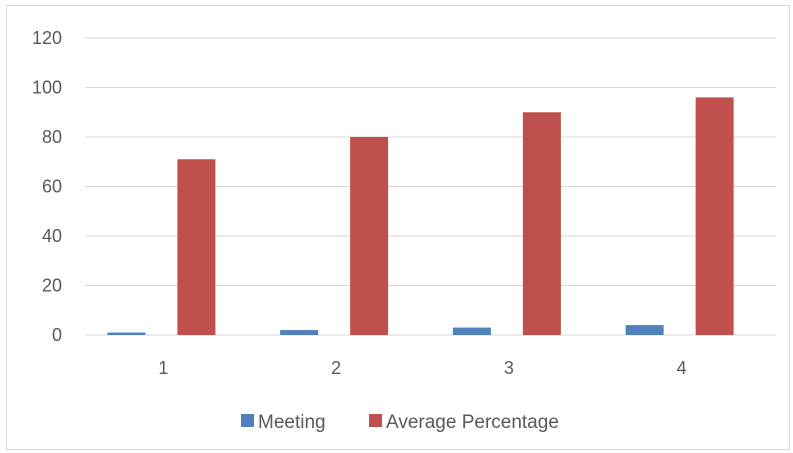 The width and height of the screenshot is (793, 453). What do you see at coordinates (509, 368) in the screenshot?
I see `x-tick-label: 3` at bounding box center [509, 368].